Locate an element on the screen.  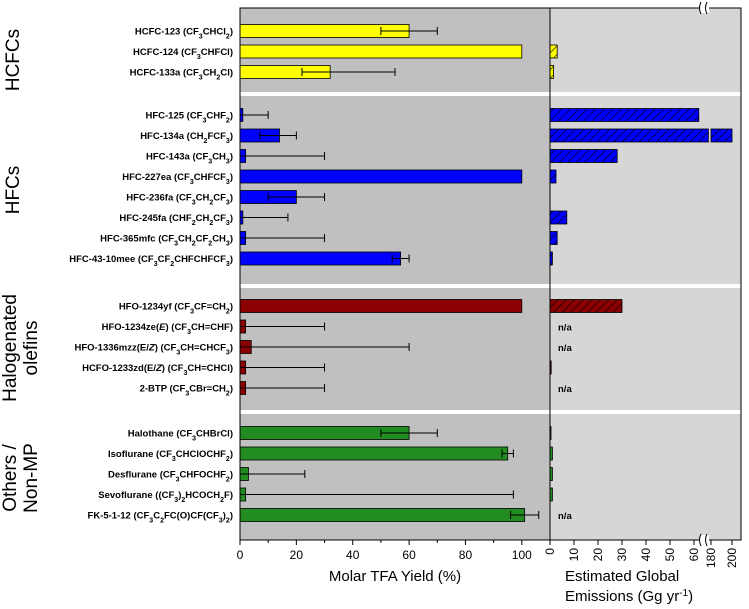
group-label-0: HCFCs is located at coordinates (13, 60).